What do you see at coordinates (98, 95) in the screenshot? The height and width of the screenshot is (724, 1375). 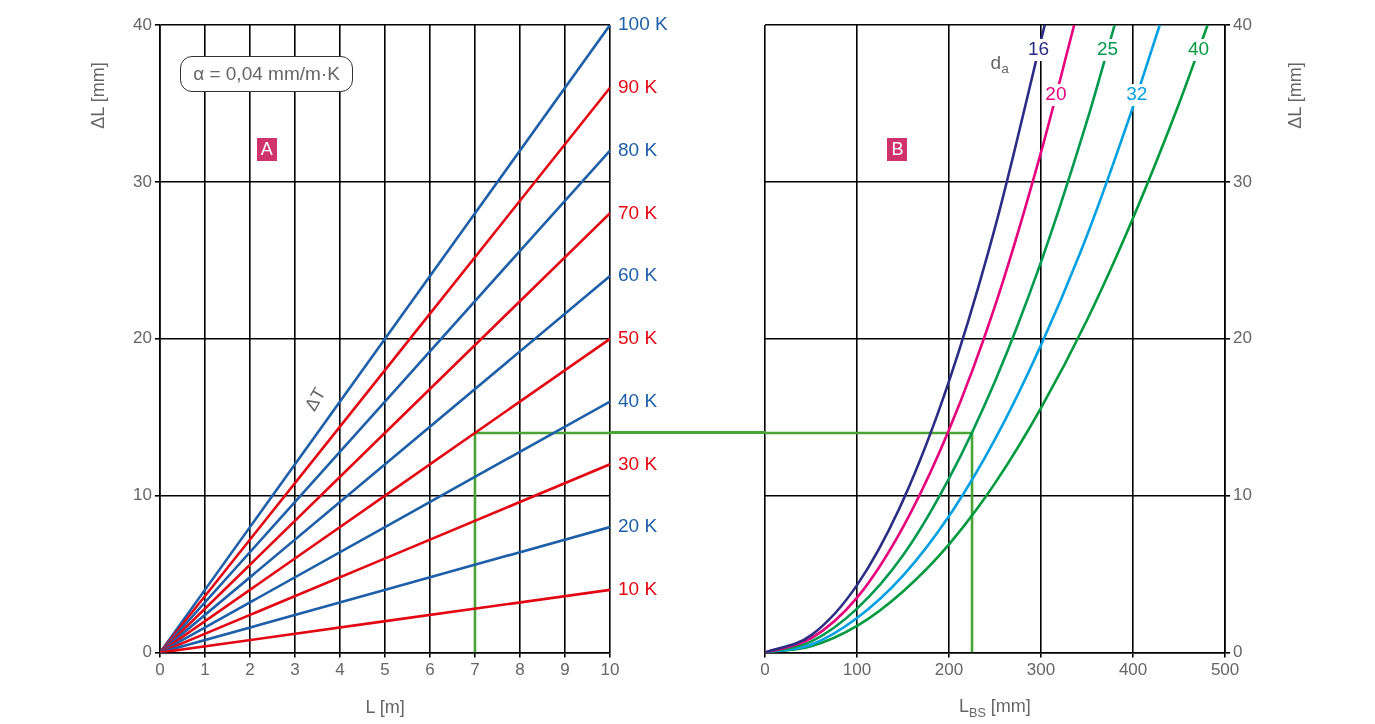 I see `y-axis-title: ΔL [mm]` at bounding box center [98, 95].